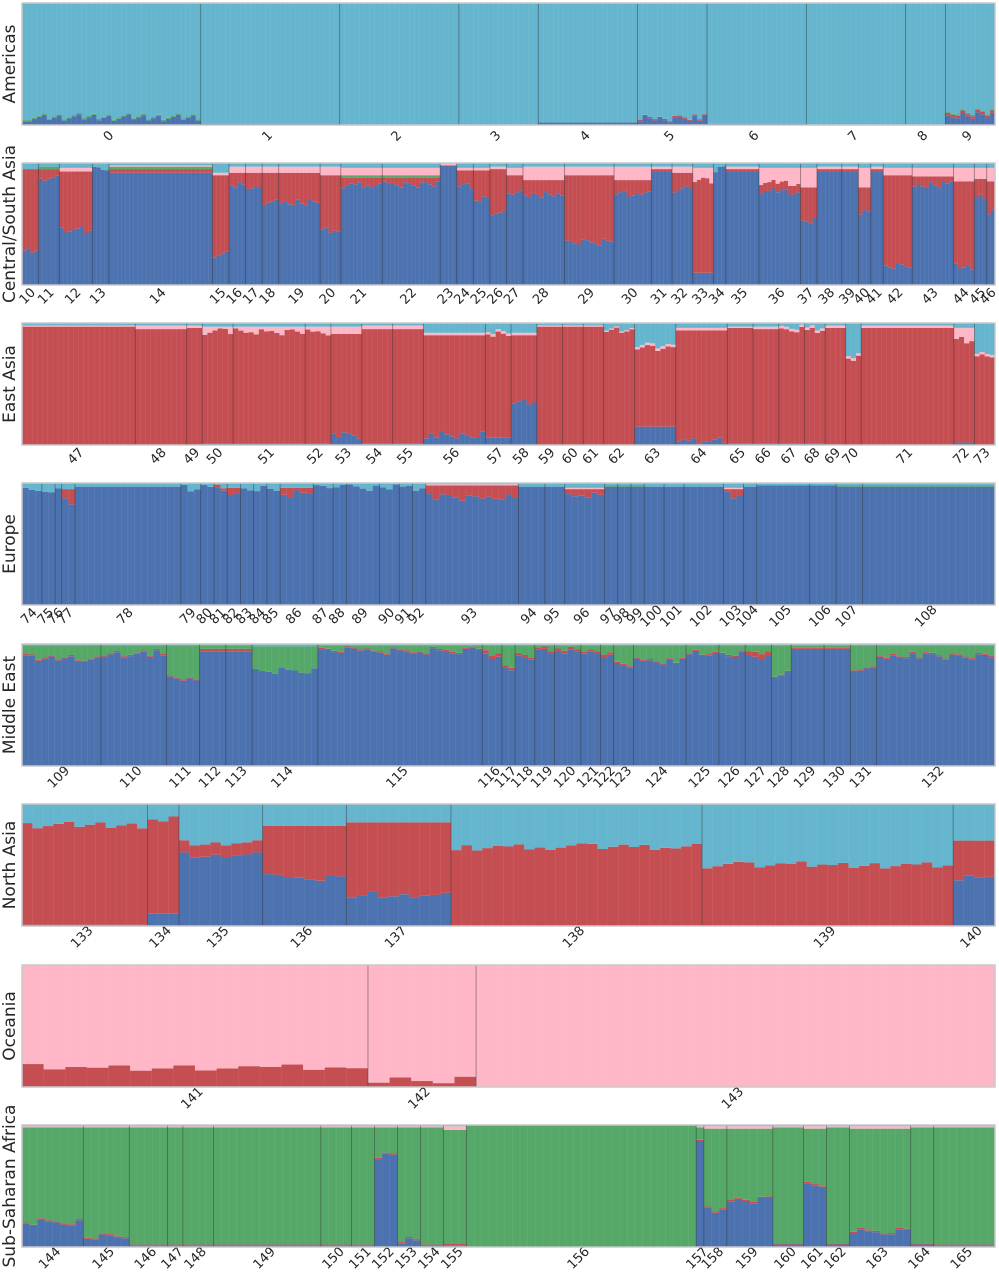 This screenshot has width=999, height=1280. I want to click on population-tick-label: 34, so click(717, 296).